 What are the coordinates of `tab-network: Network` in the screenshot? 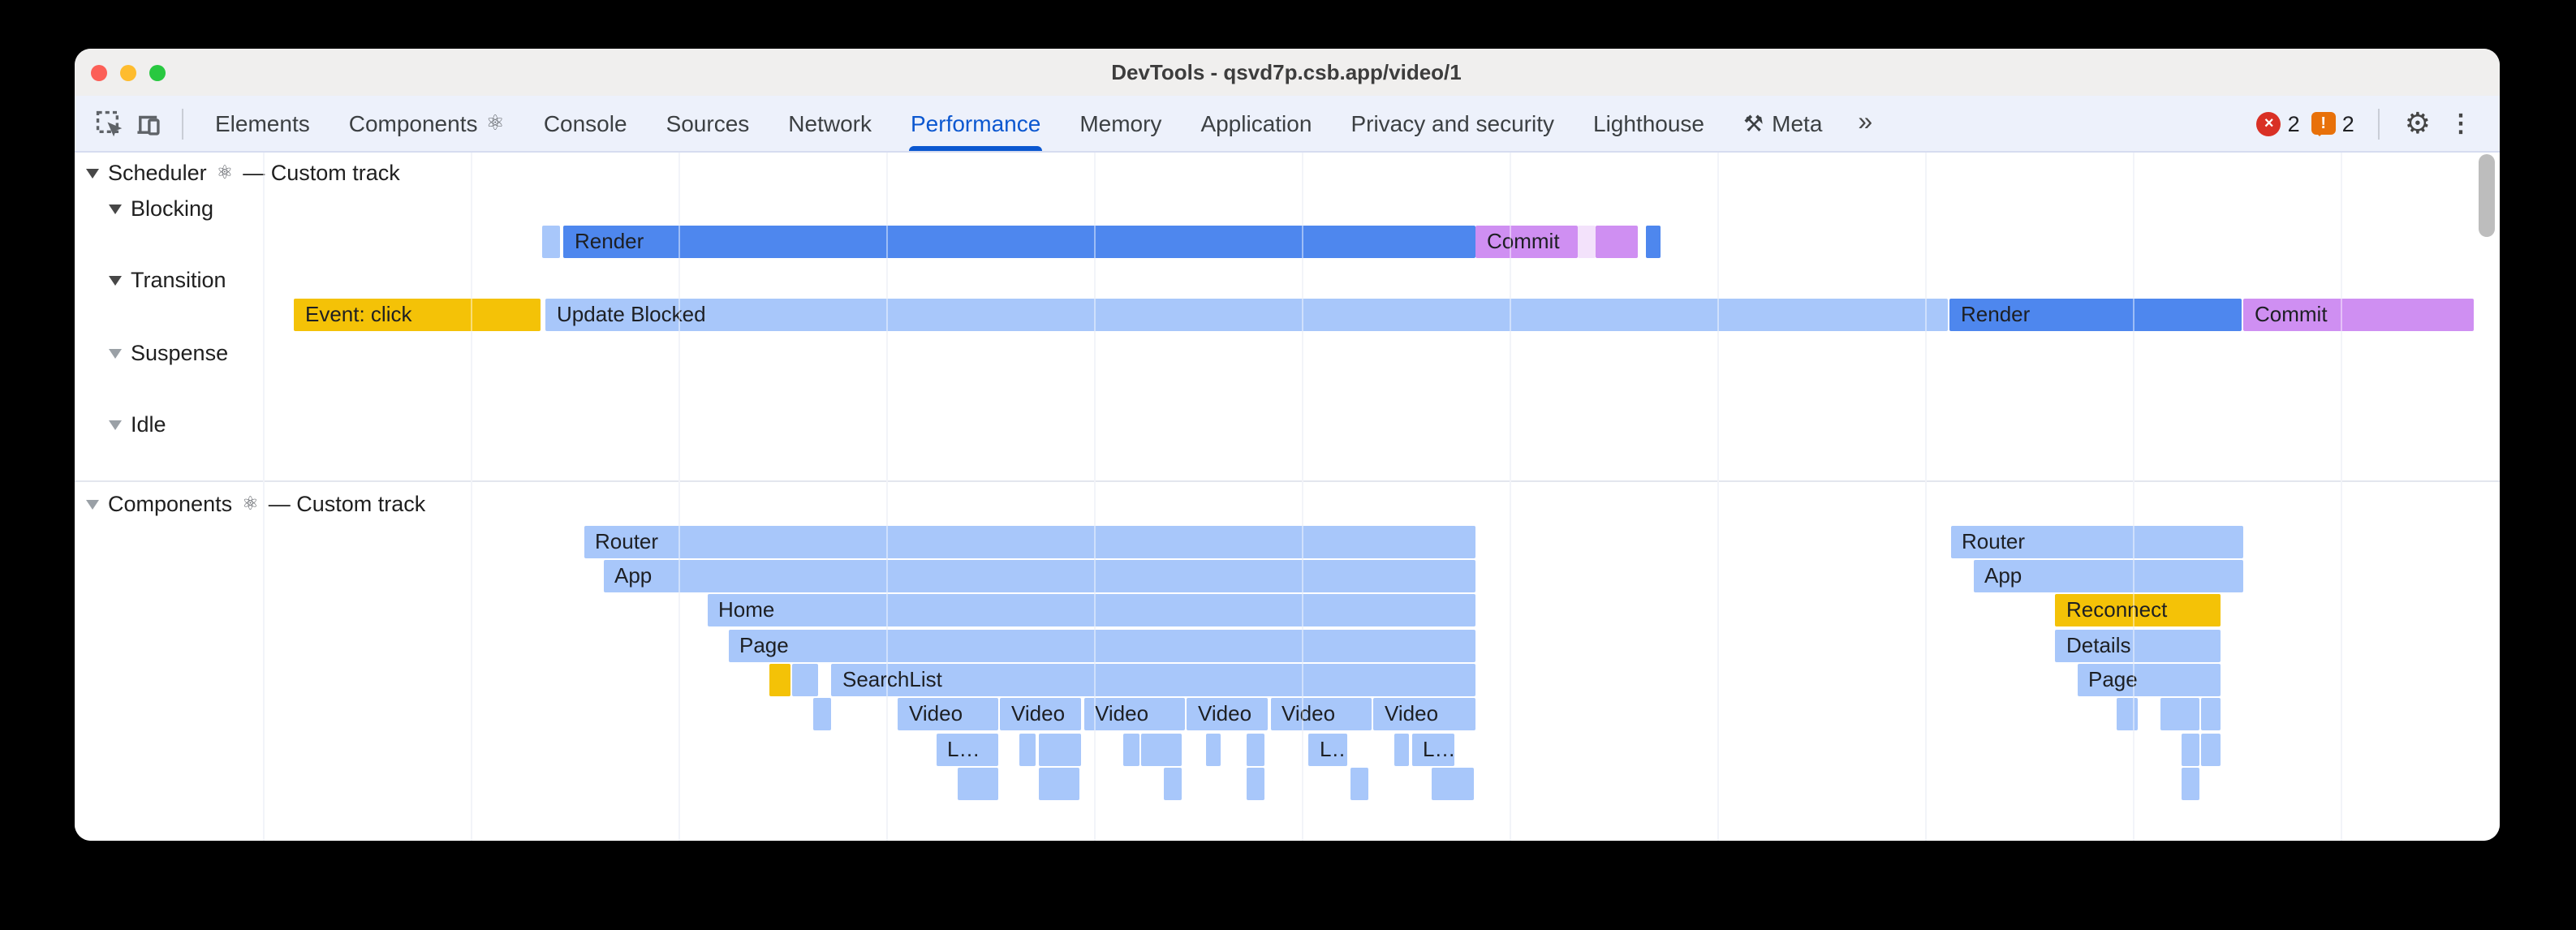 It's located at (830, 123).